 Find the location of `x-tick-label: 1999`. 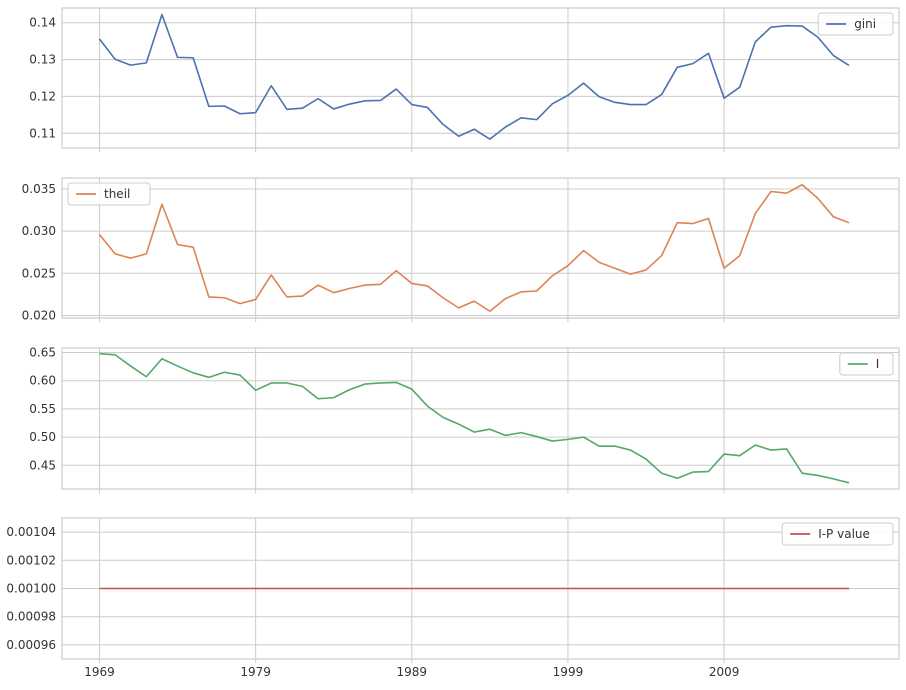

x-tick-label: 1999 is located at coordinates (568, 672).